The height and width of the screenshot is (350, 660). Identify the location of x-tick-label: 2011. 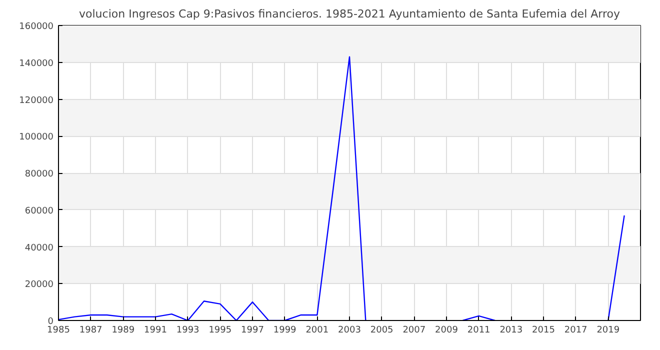
(478, 331).